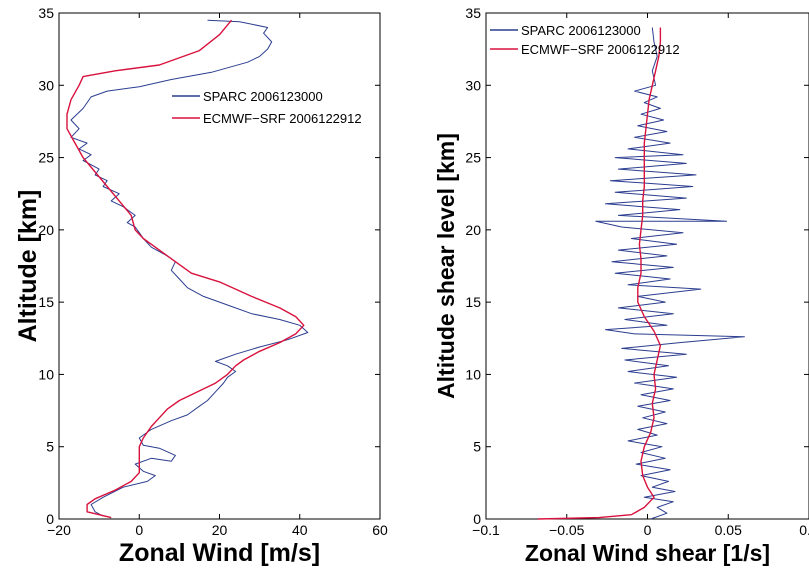  What do you see at coordinates (59, 530) in the screenshot?
I see `x-tick-label: −20` at bounding box center [59, 530].